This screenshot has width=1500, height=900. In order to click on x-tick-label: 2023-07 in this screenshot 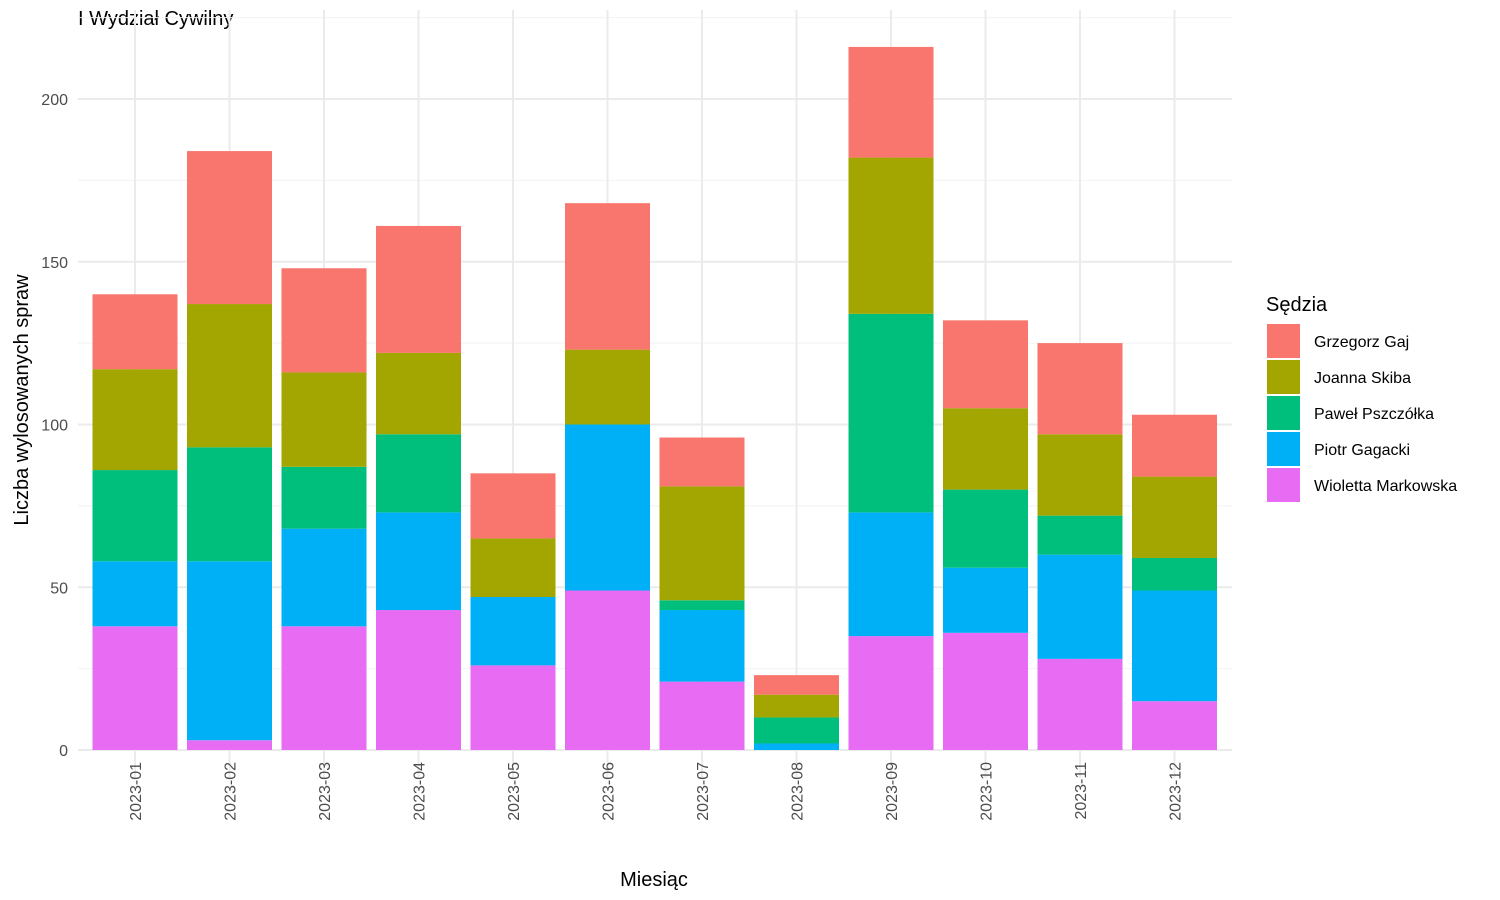, I will do `click(703, 791)`.